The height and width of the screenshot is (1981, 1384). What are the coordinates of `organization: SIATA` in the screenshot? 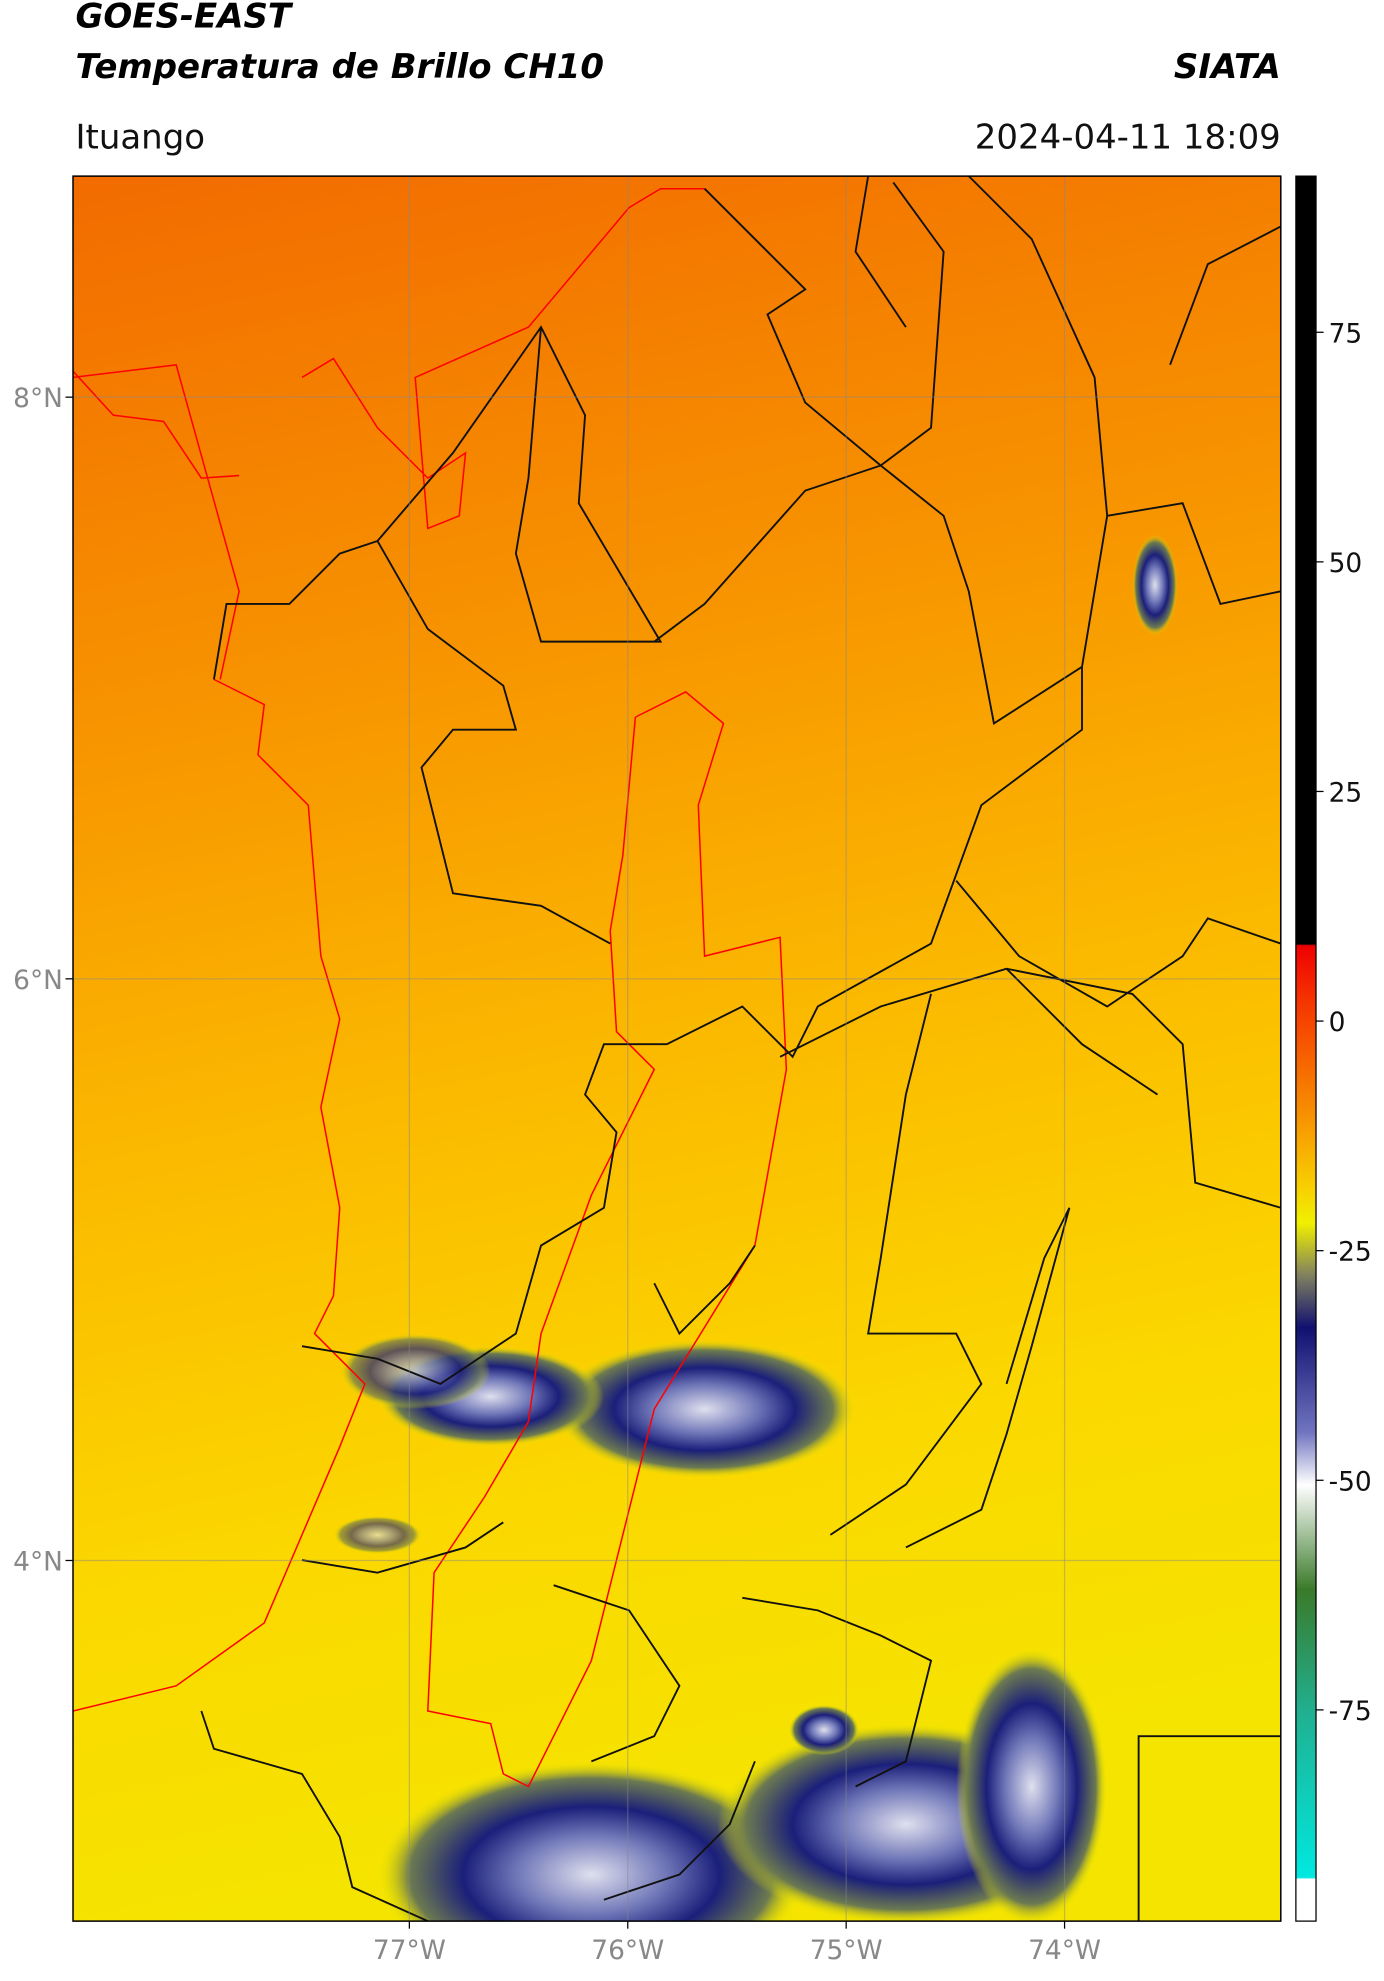 It's located at (1227, 67).